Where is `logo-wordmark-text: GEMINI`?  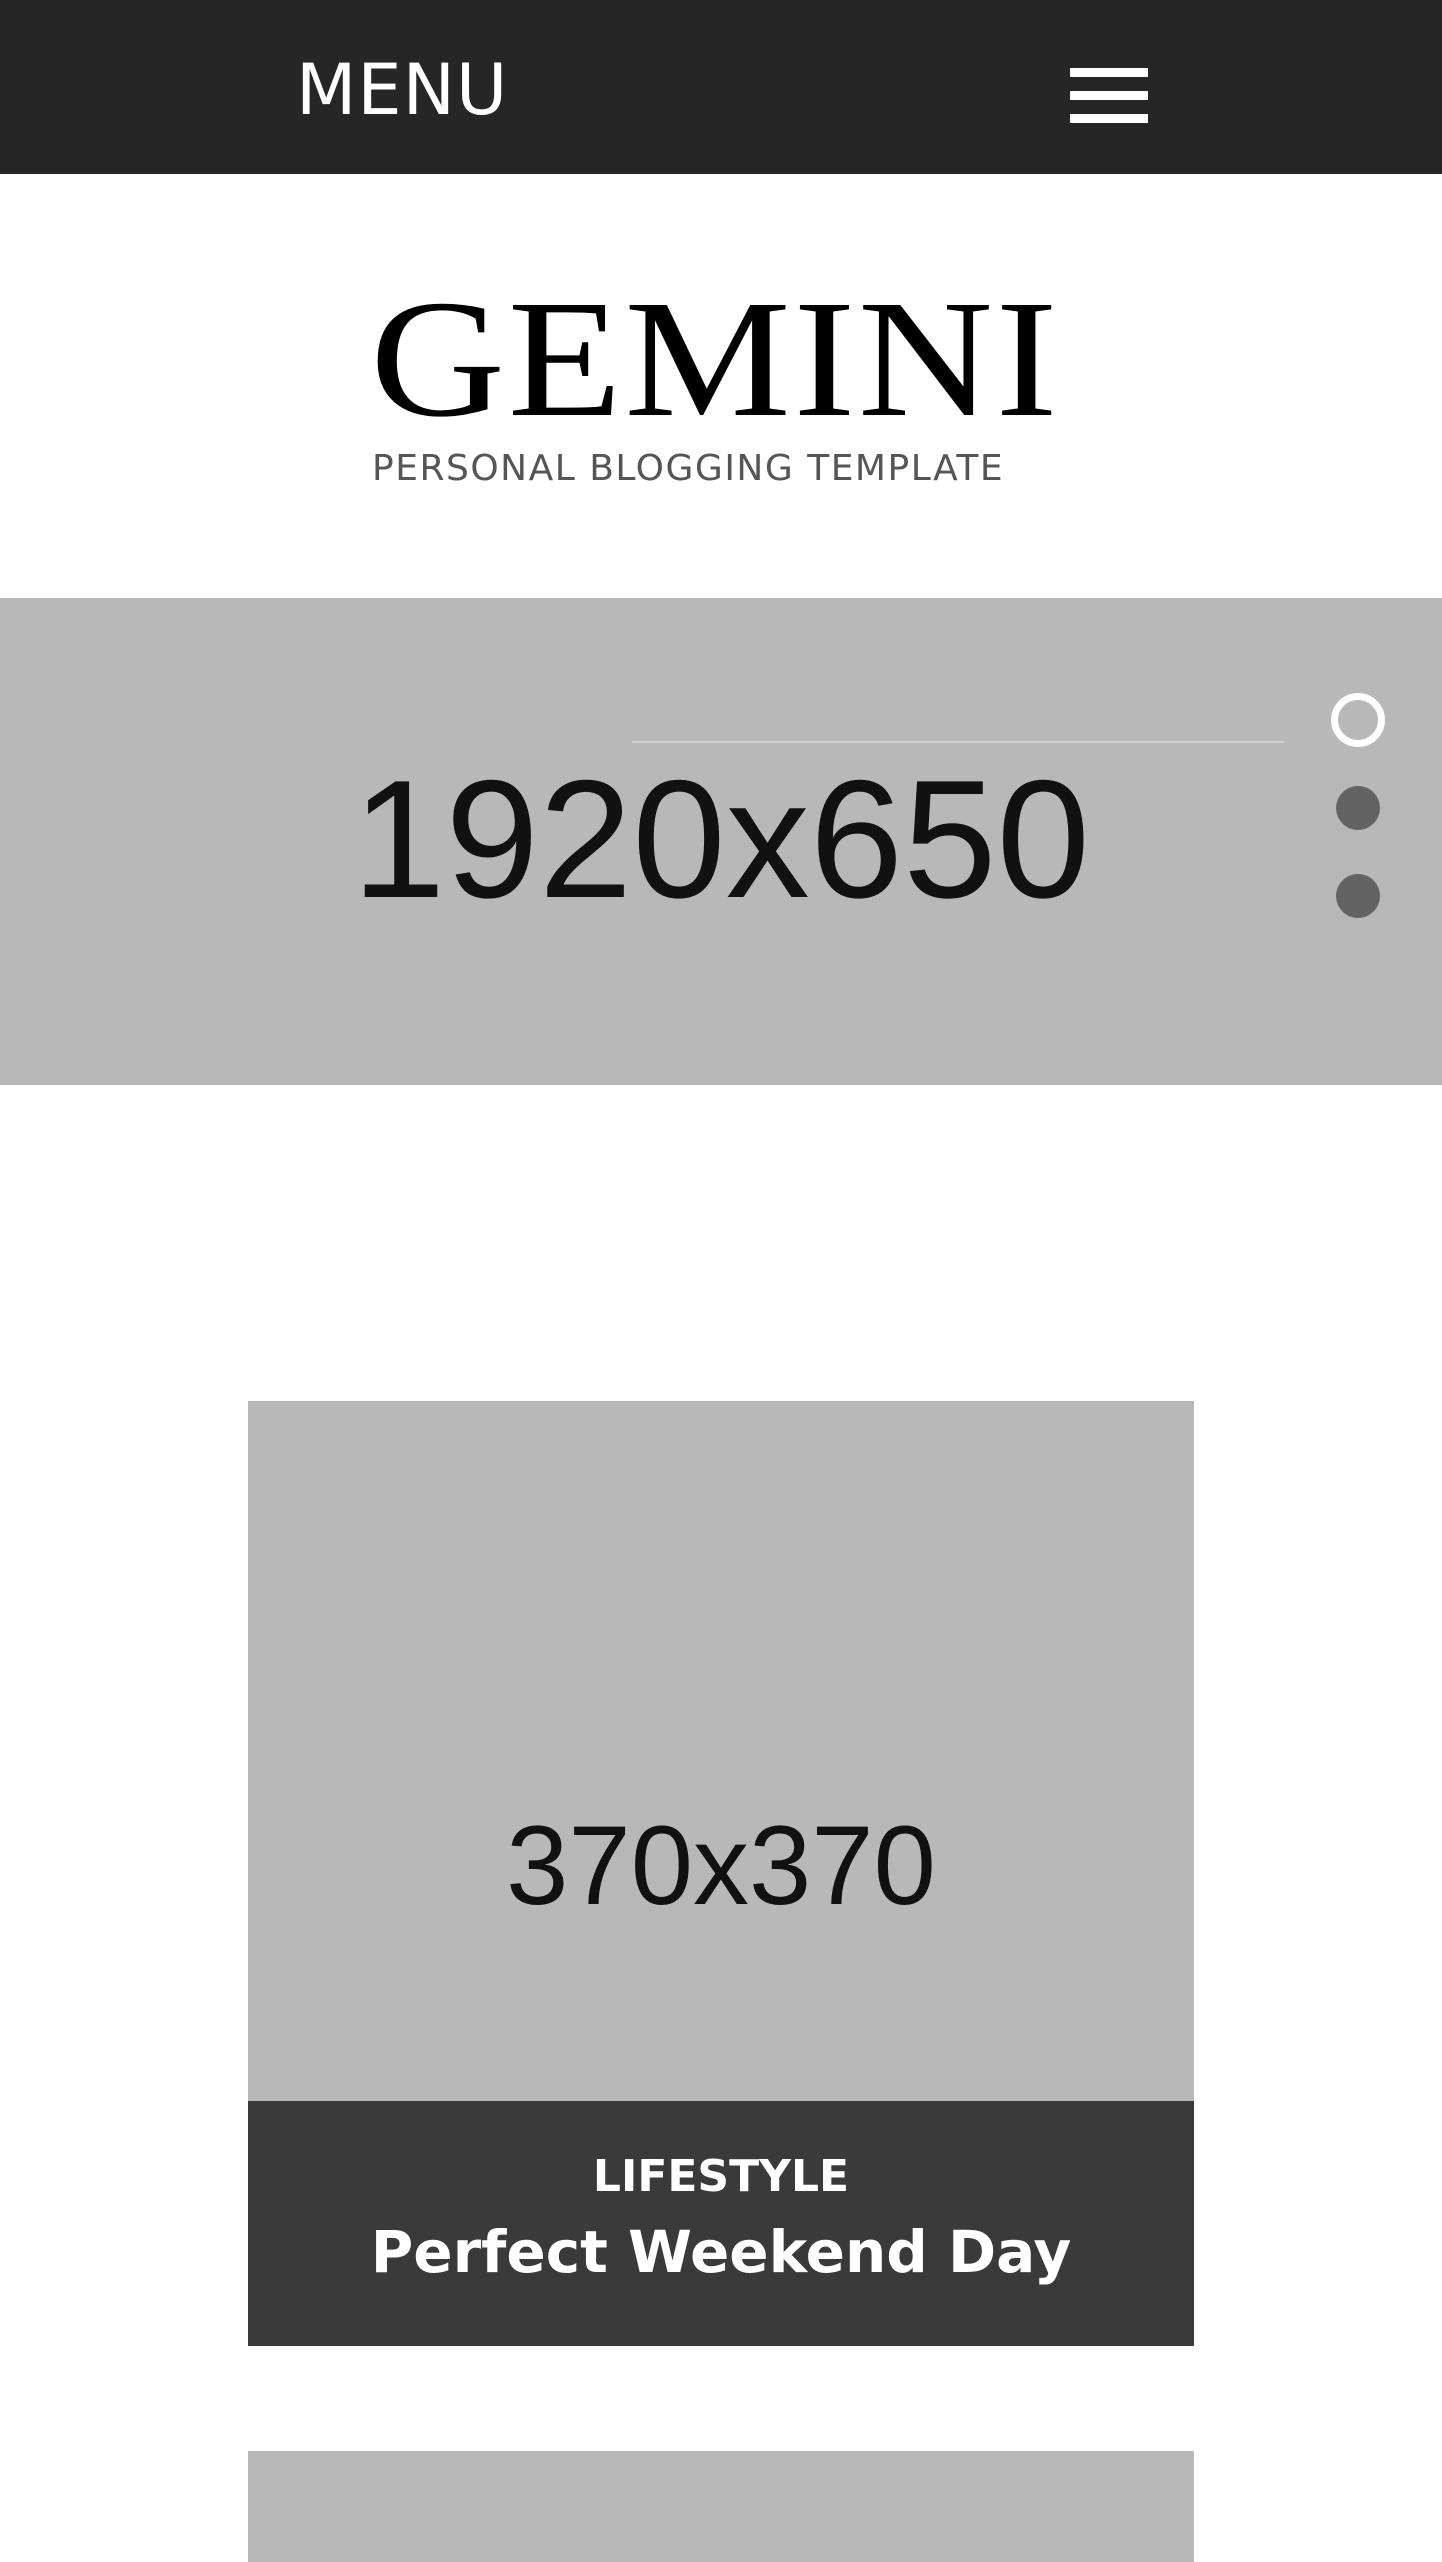 logo-wordmark-text: GEMINI is located at coordinates (715, 350).